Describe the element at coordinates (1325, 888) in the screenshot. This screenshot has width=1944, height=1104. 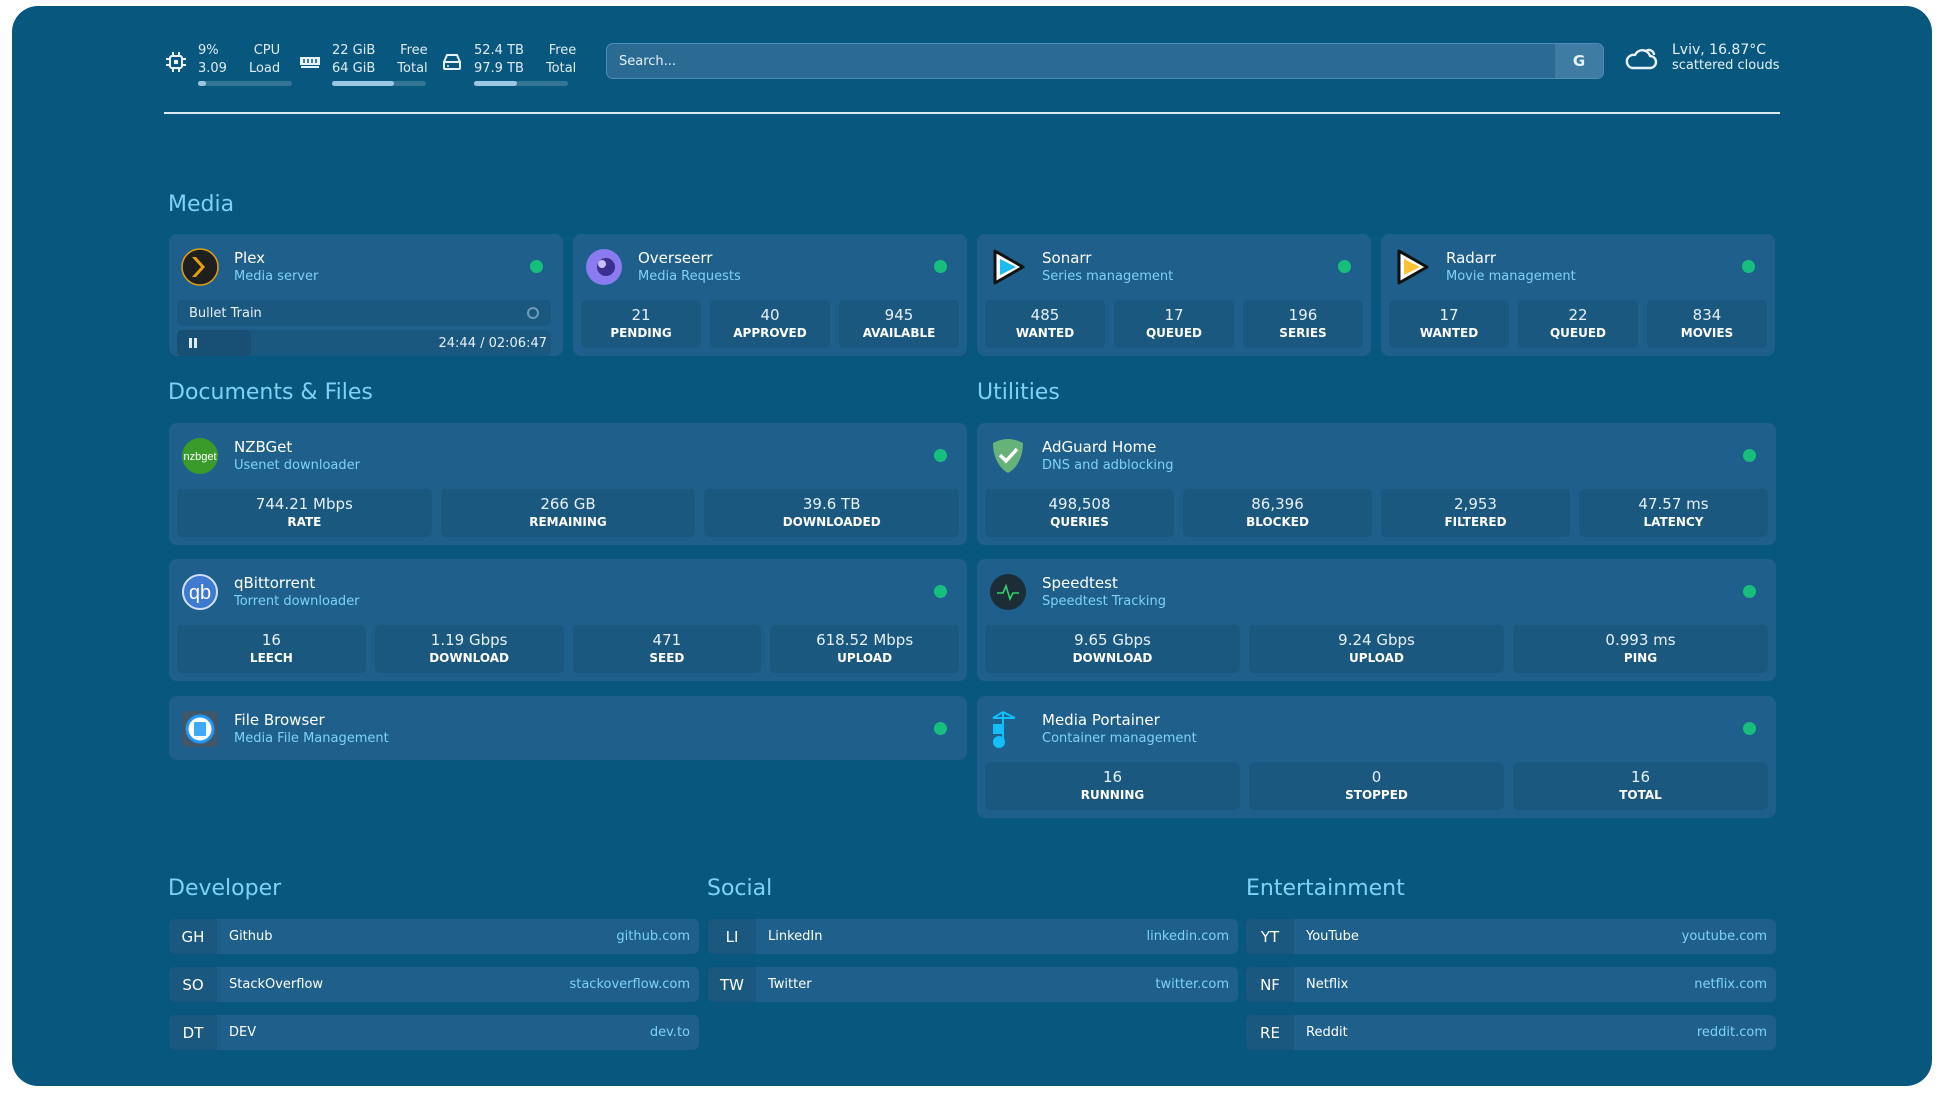
I see `group-title-entertainment: Entertainment` at that location.